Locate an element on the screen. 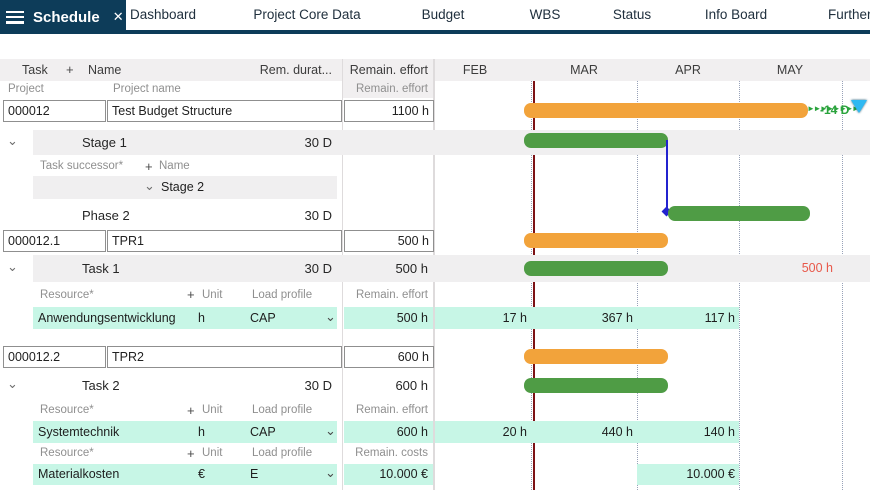  tab-info-board: Info Board is located at coordinates (736, 14).